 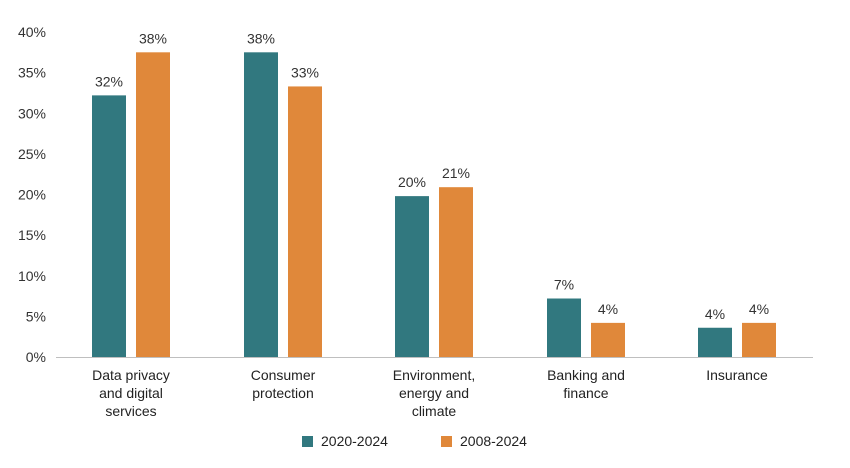 I want to click on data-label: 33%, so click(x=305, y=72).